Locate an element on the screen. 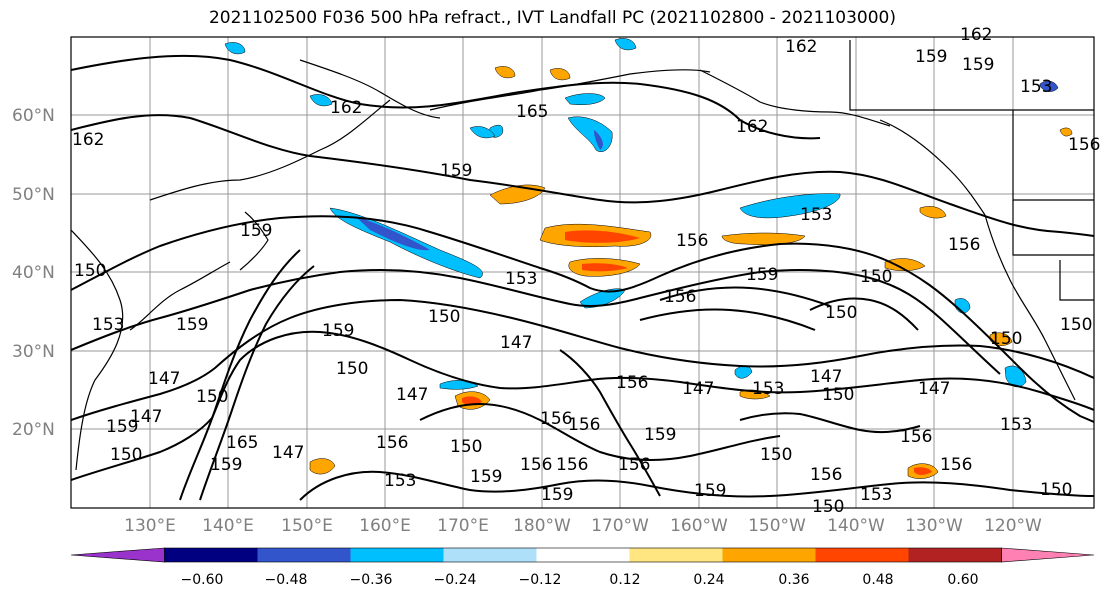 This screenshot has height=601, width=1105. lat-label: 30°N is located at coordinates (33, 352).